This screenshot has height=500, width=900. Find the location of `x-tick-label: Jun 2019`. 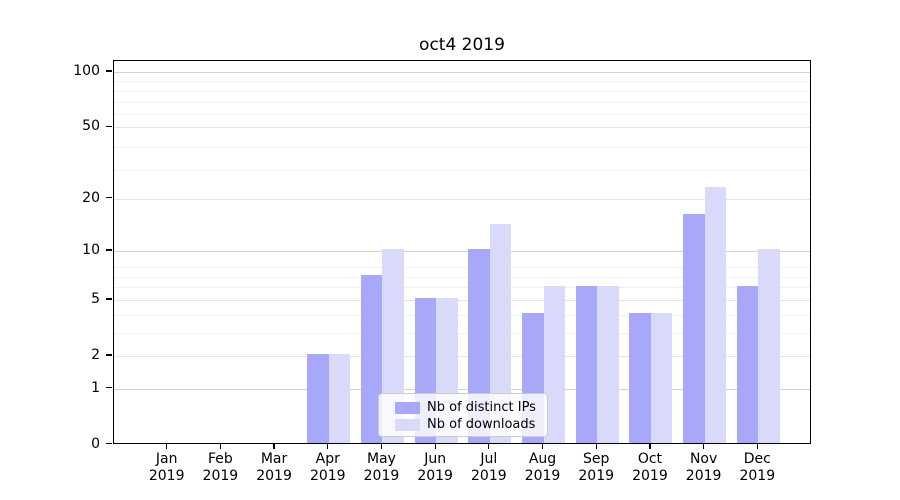

x-tick-label: Jun 2019 is located at coordinates (435, 468).